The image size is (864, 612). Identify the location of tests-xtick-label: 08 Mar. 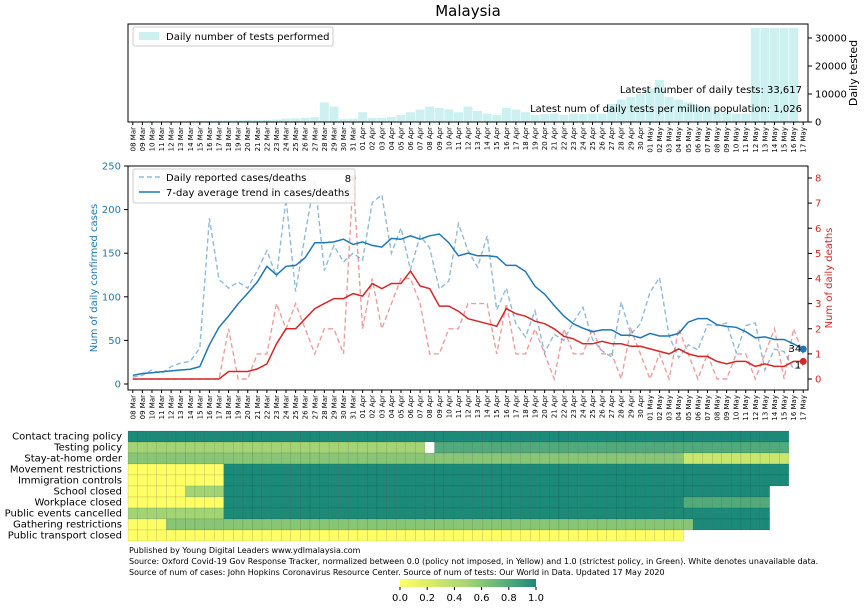
(133, 139).